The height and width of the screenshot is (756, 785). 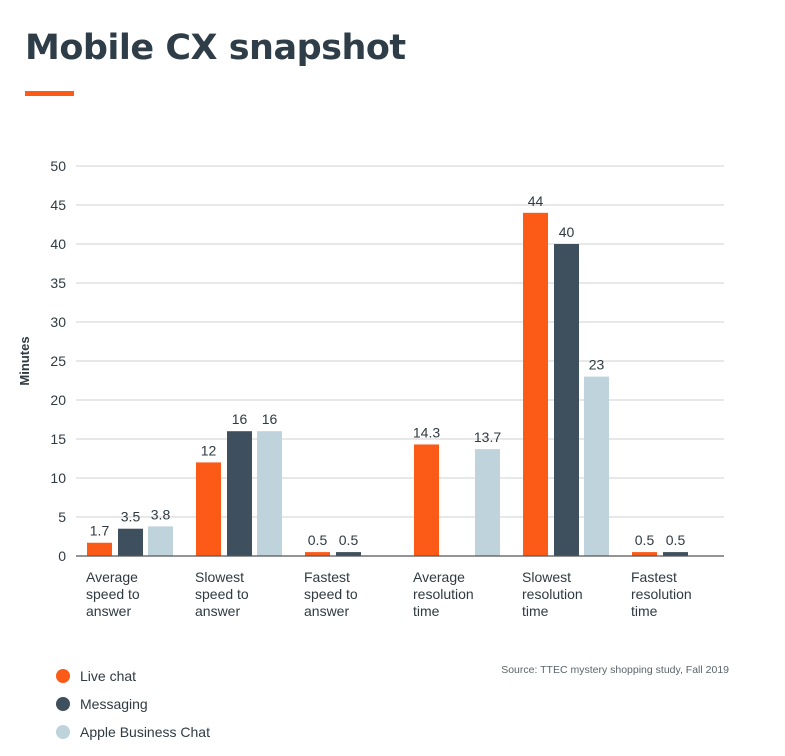 I want to click on x-category-label: Average resolution time, so click(x=443, y=594).